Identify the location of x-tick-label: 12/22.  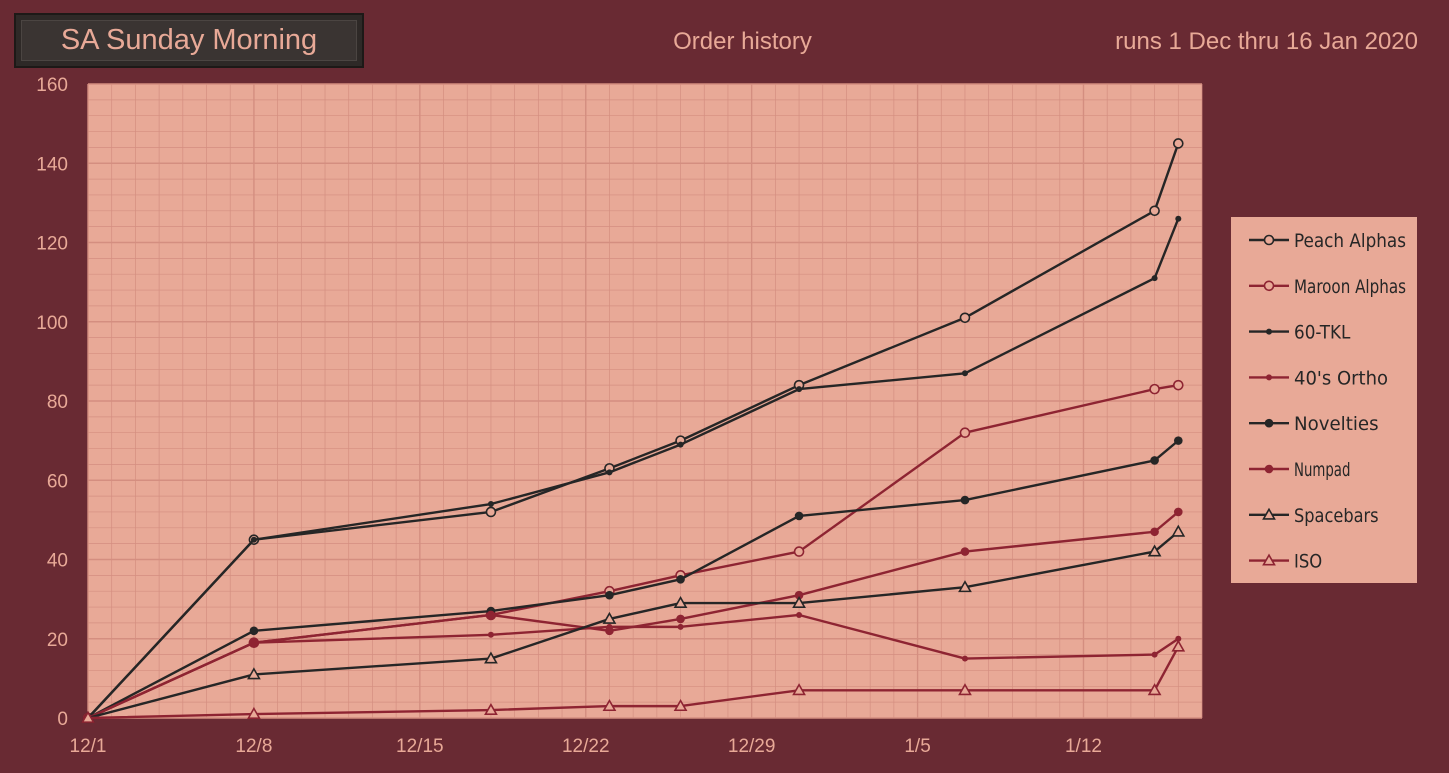
(586, 746).